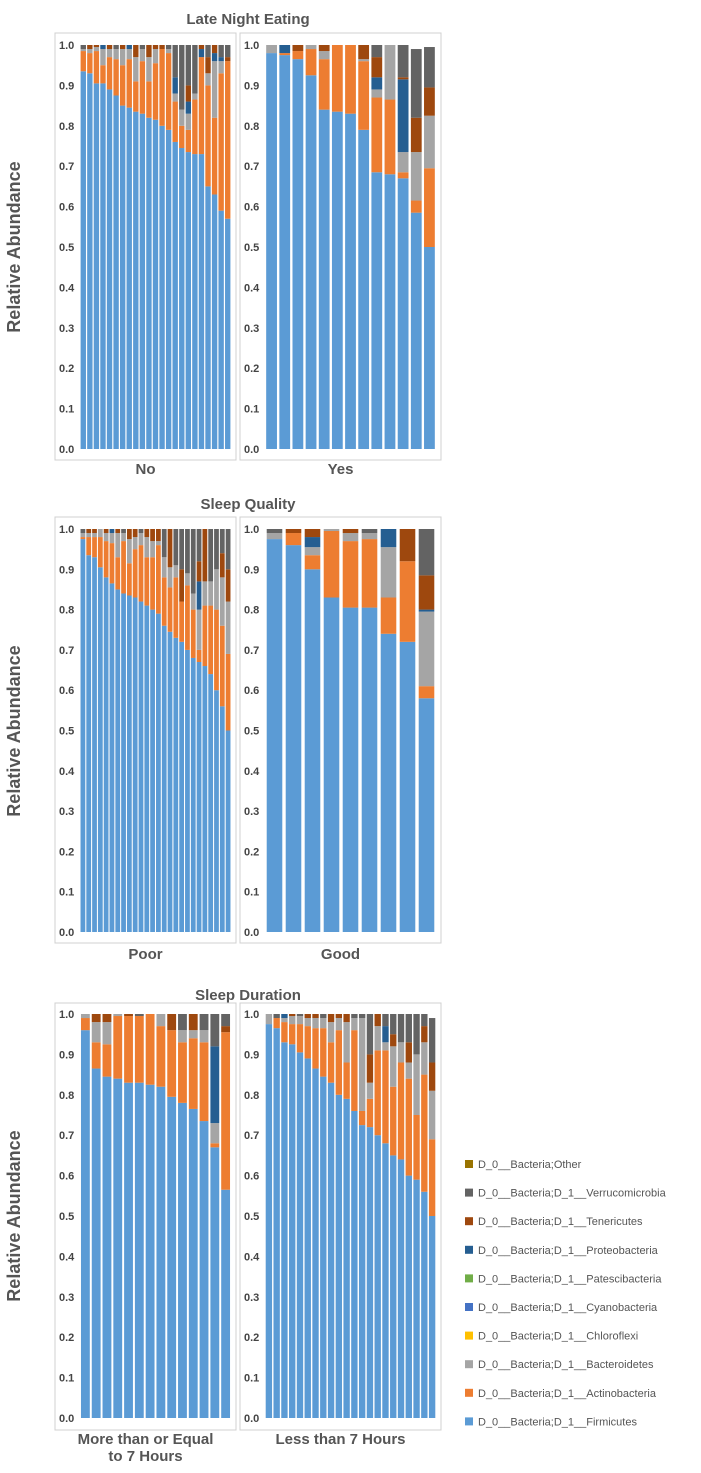 The image size is (701, 1473). Describe the element at coordinates (432, 1040) in the screenshot. I see `bar-sleep-duration-less-than-7-hours-sample-22-verrucomicrobia` at that location.